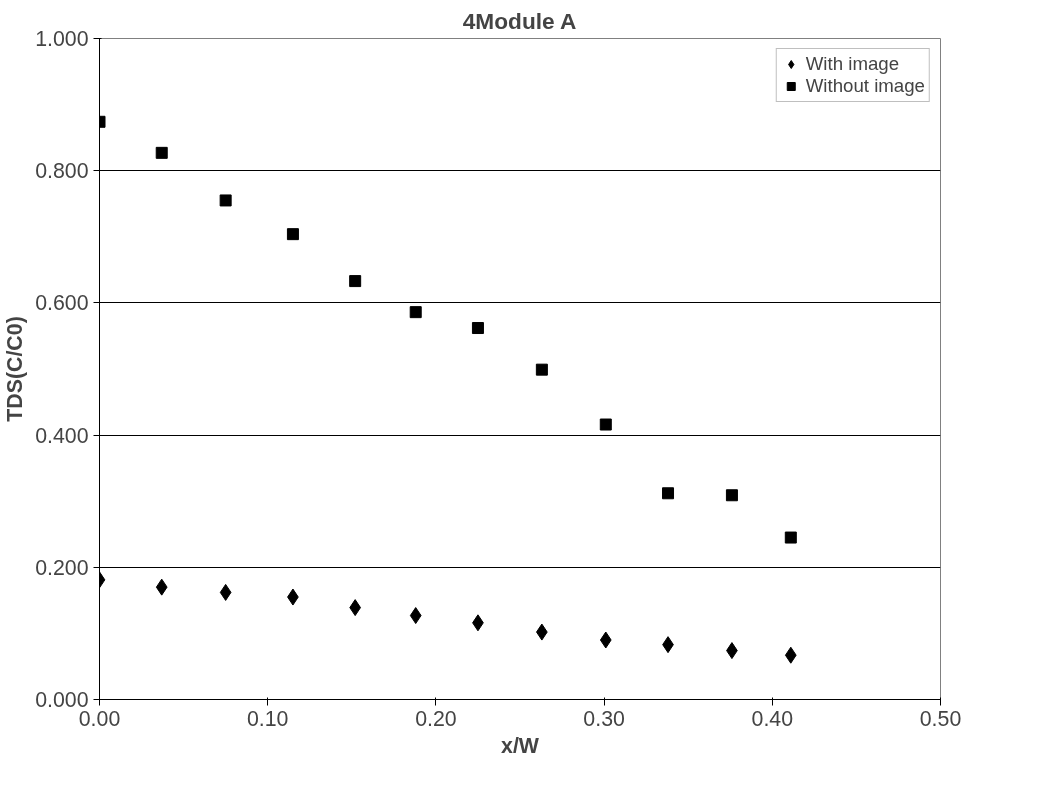  What do you see at coordinates (940, 718) in the screenshot?
I see `x-tick-label: 0.50` at bounding box center [940, 718].